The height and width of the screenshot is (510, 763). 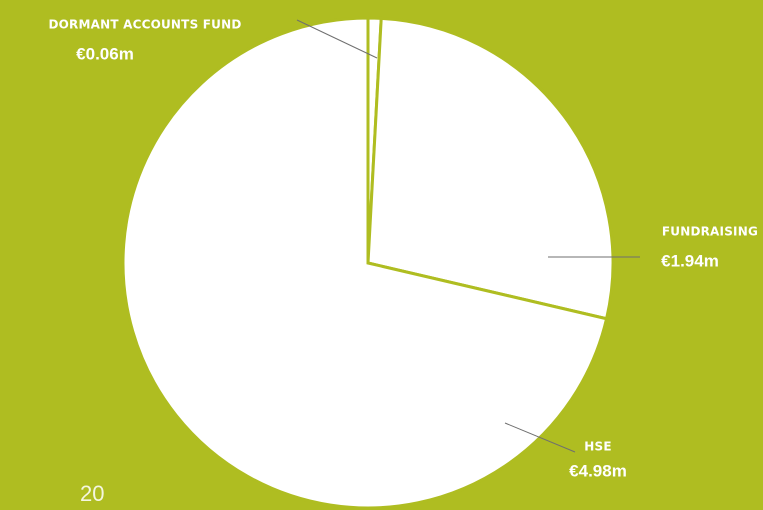 What do you see at coordinates (710, 232) in the screenshot?
I see `category-label: FUNDRAISING` at bounding box center [710, 232].